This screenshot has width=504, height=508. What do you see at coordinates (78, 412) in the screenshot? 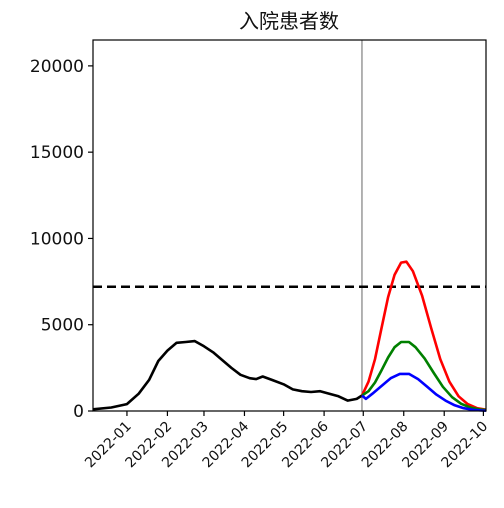
I see `y-tick-label: 0` at bounding box center [78, 412].